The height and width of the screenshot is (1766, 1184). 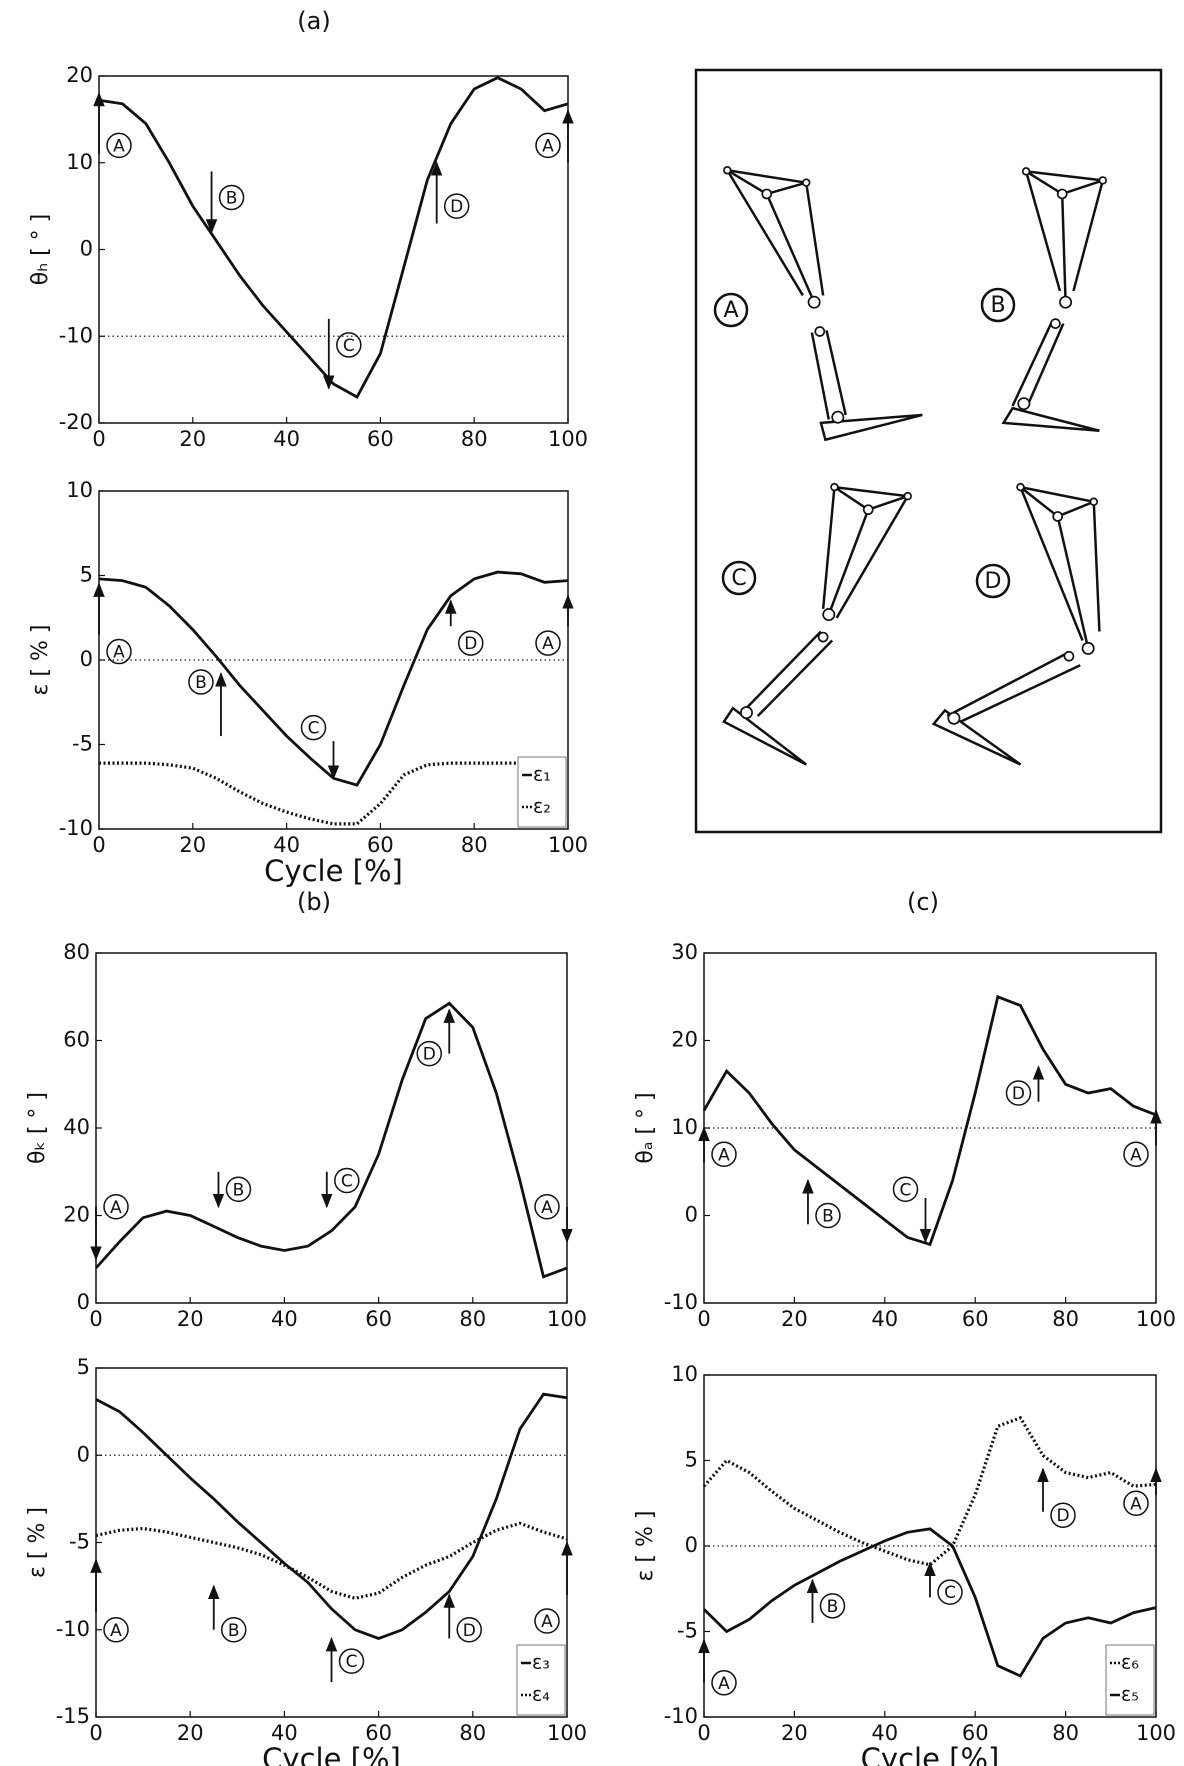 What do you see at coordinates (541, 1695) in the screenshot?
I see `legend-label: ε₄` at bounding box center [541, 1695].